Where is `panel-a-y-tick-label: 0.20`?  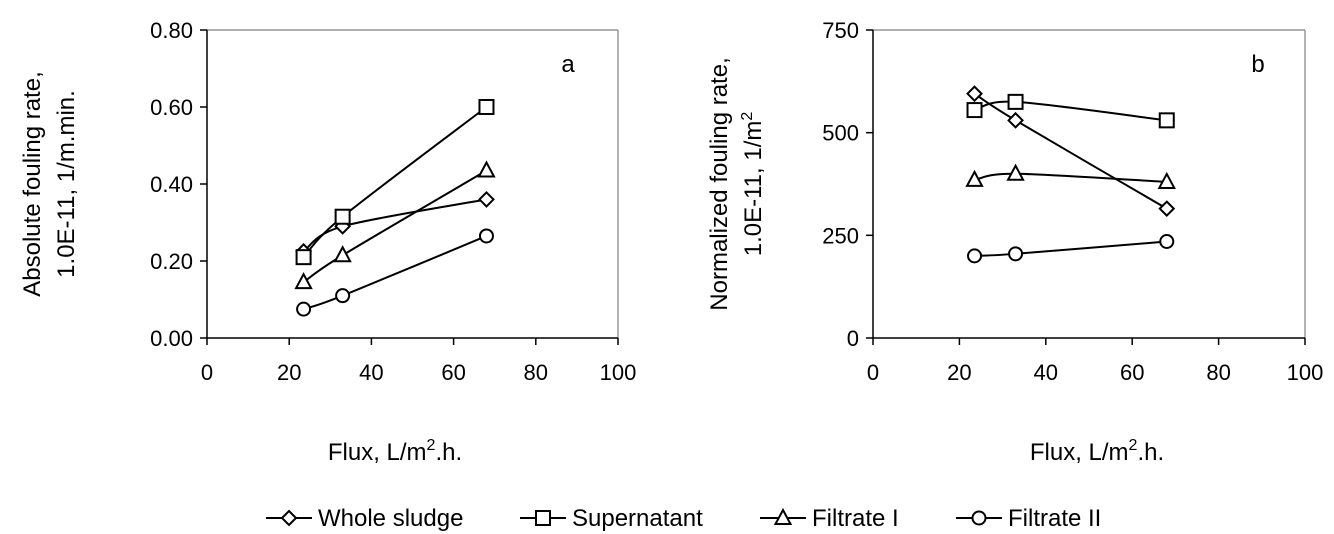
panel-a-y-tick-label: 0.20 is located at coordinates (171, 261).